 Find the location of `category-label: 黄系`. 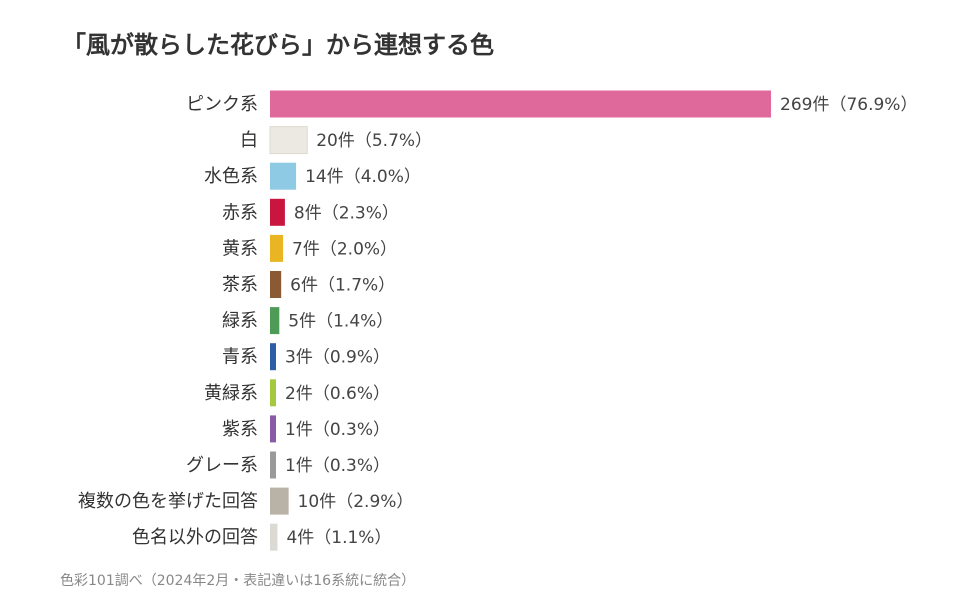

category-label: 黄系 is located at coordinates (240, 248).